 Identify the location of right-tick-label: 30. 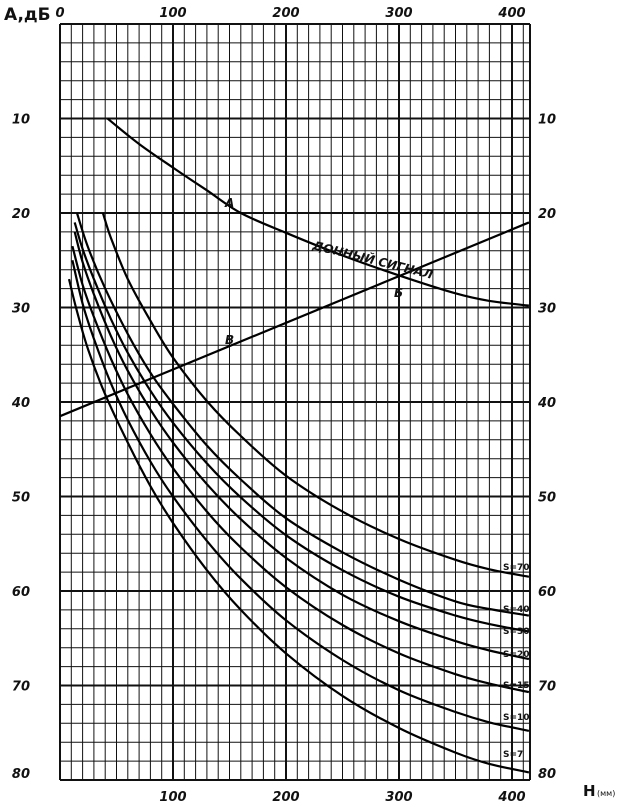
(547, 309).